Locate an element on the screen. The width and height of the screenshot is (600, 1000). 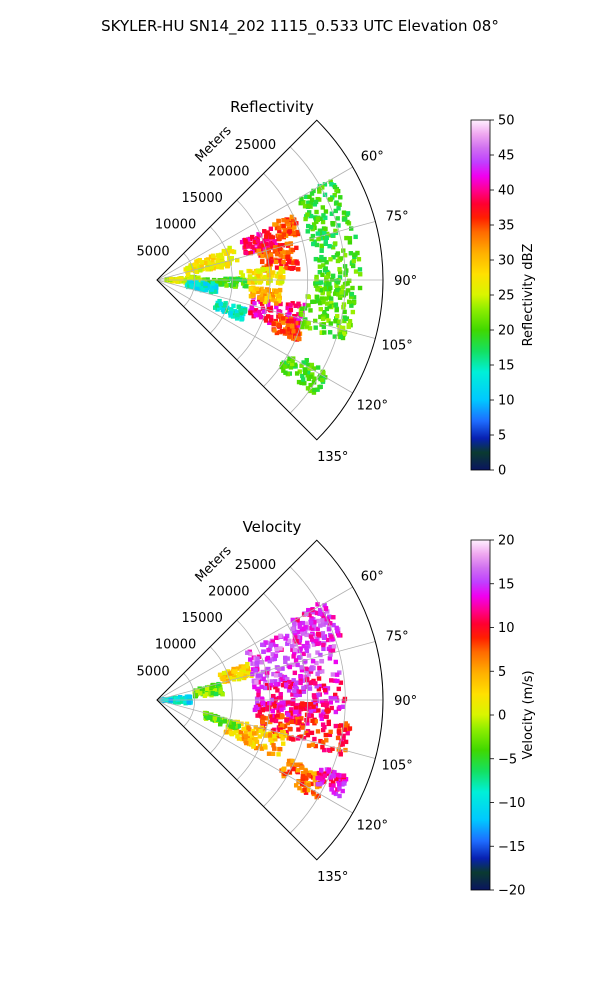
colorbar-tick-label: −5 is located at coordinates (507, 759).